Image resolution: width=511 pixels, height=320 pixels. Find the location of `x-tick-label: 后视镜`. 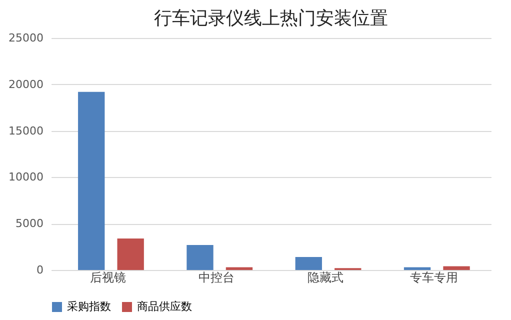

x-tick-label: 后视镜 is located at coordinates (108, 277).